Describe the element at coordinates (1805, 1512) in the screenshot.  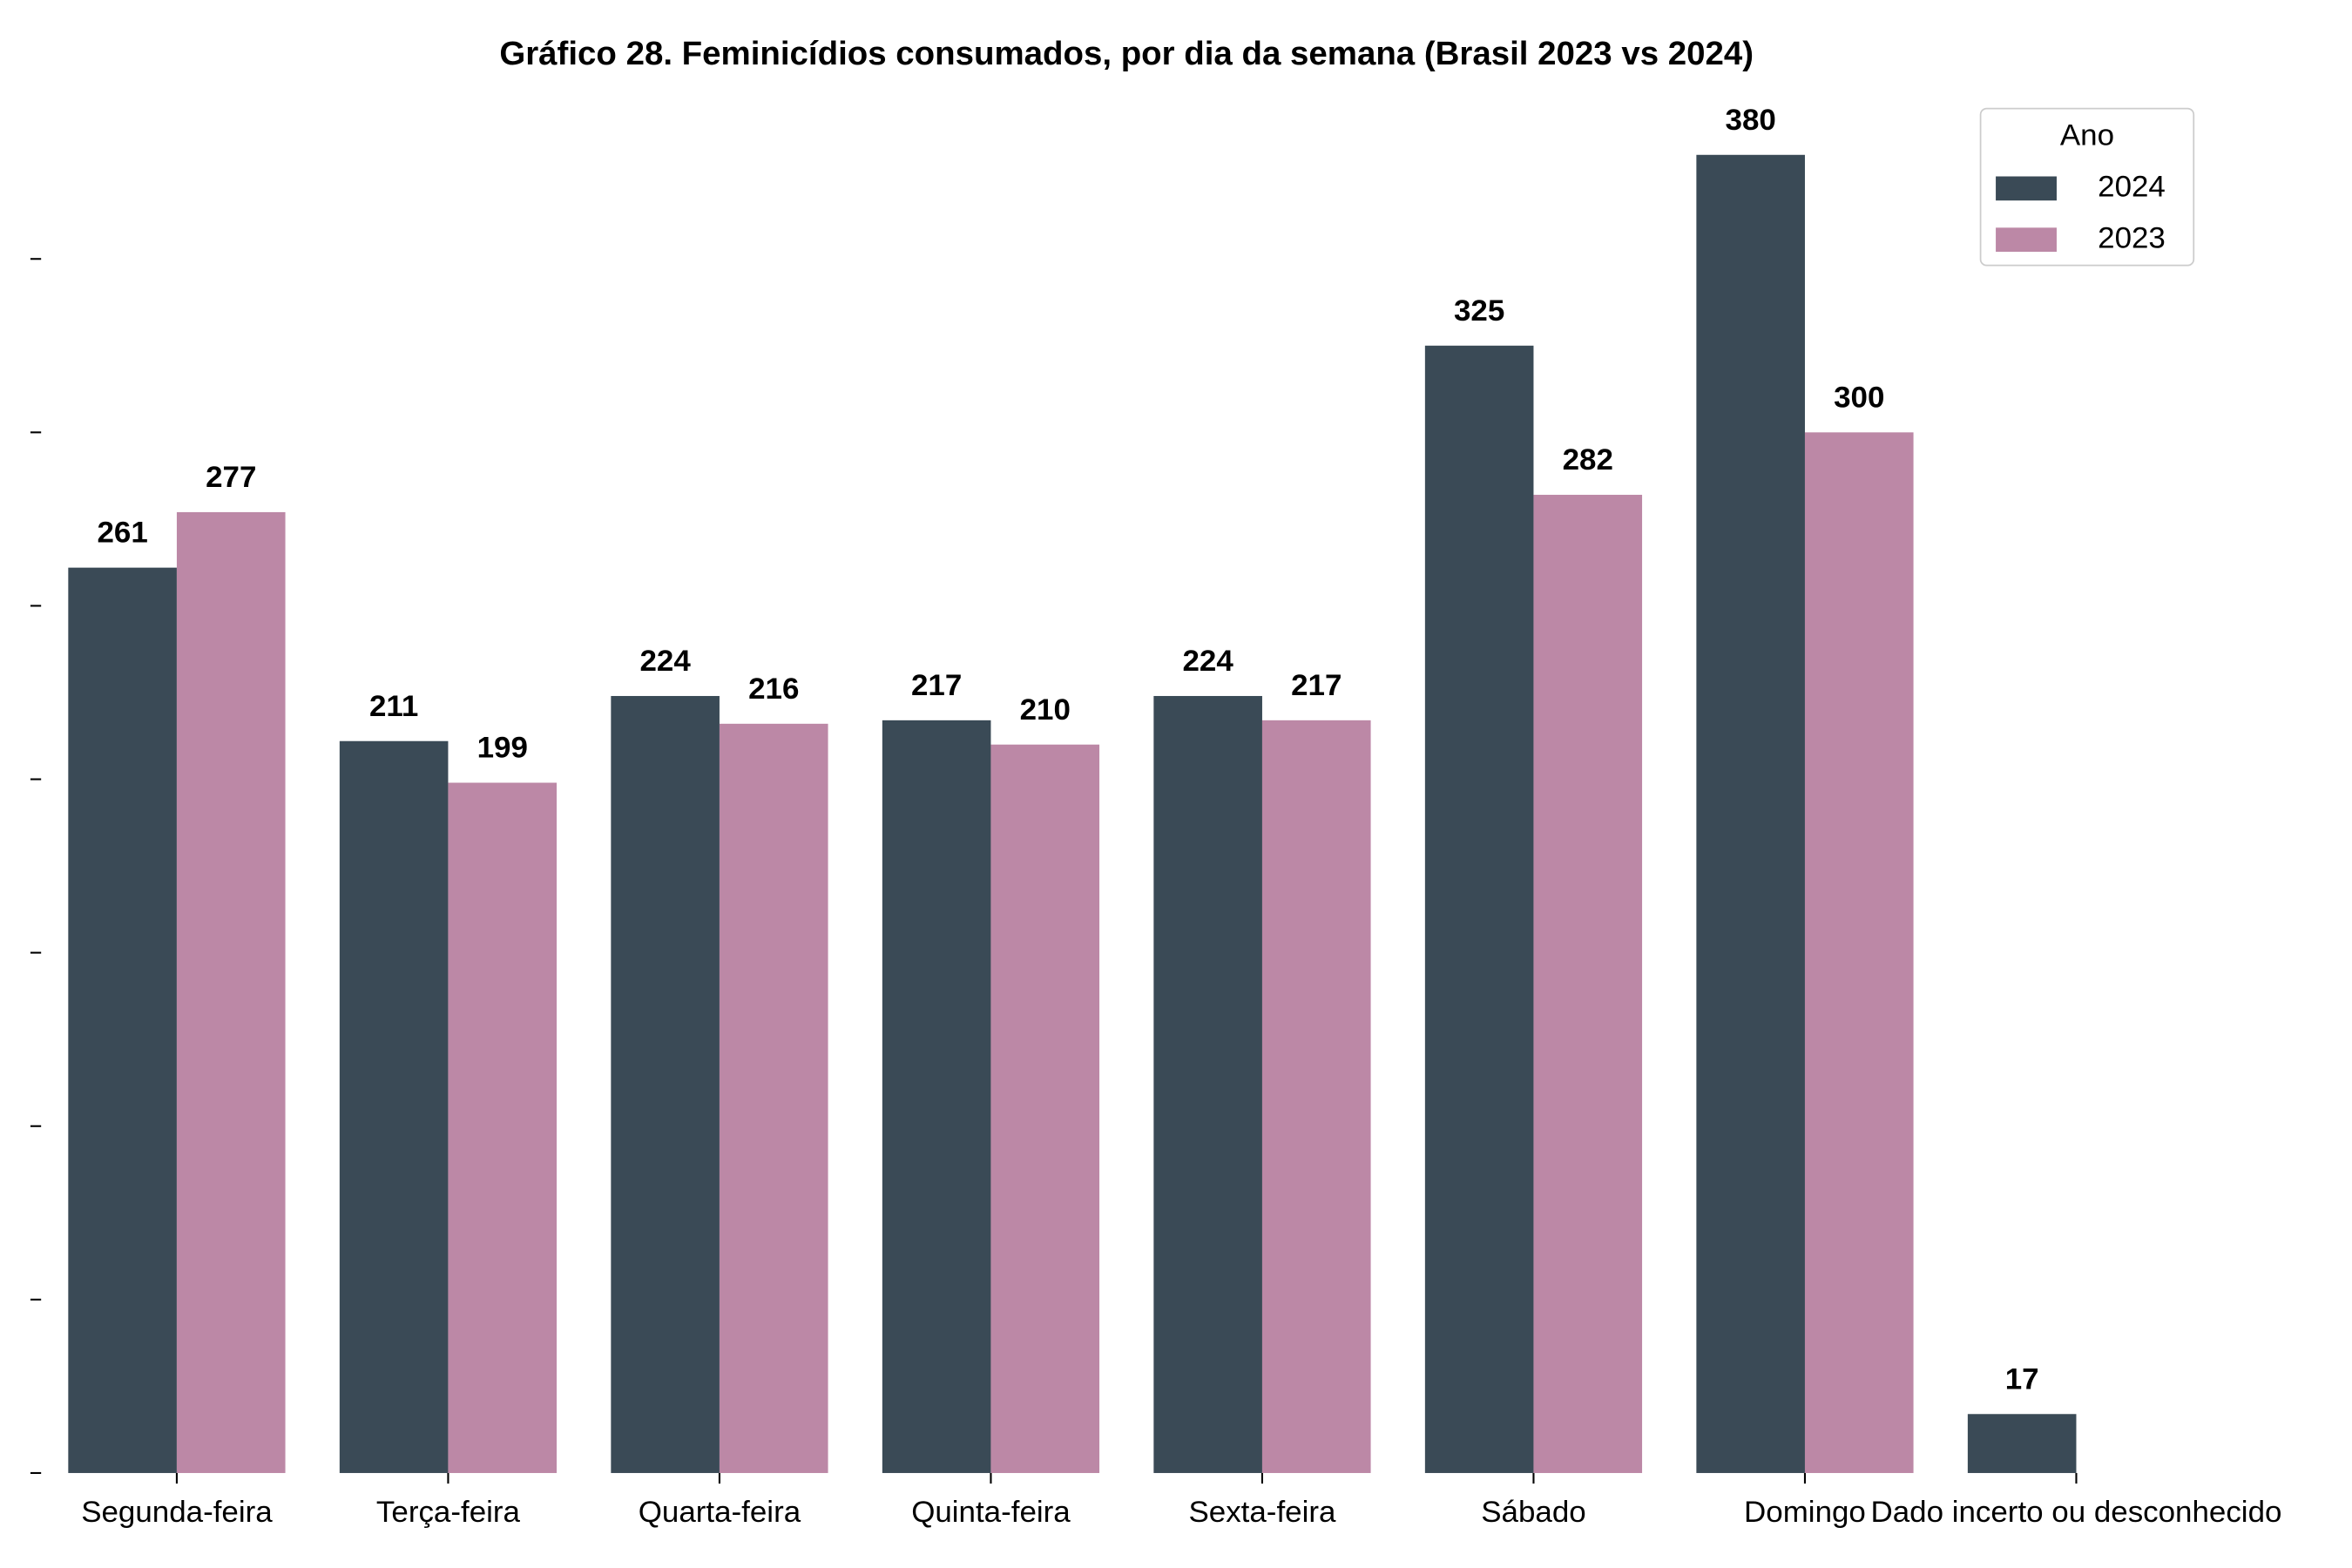
I see `x-tick-label: Domingo` at that location.